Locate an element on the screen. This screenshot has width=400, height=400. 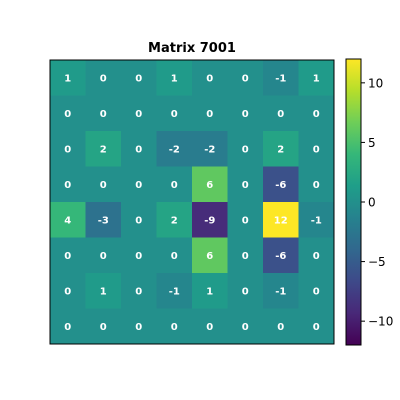
heatmap-cell-r7-c4 is located at coordinates (210, 326).